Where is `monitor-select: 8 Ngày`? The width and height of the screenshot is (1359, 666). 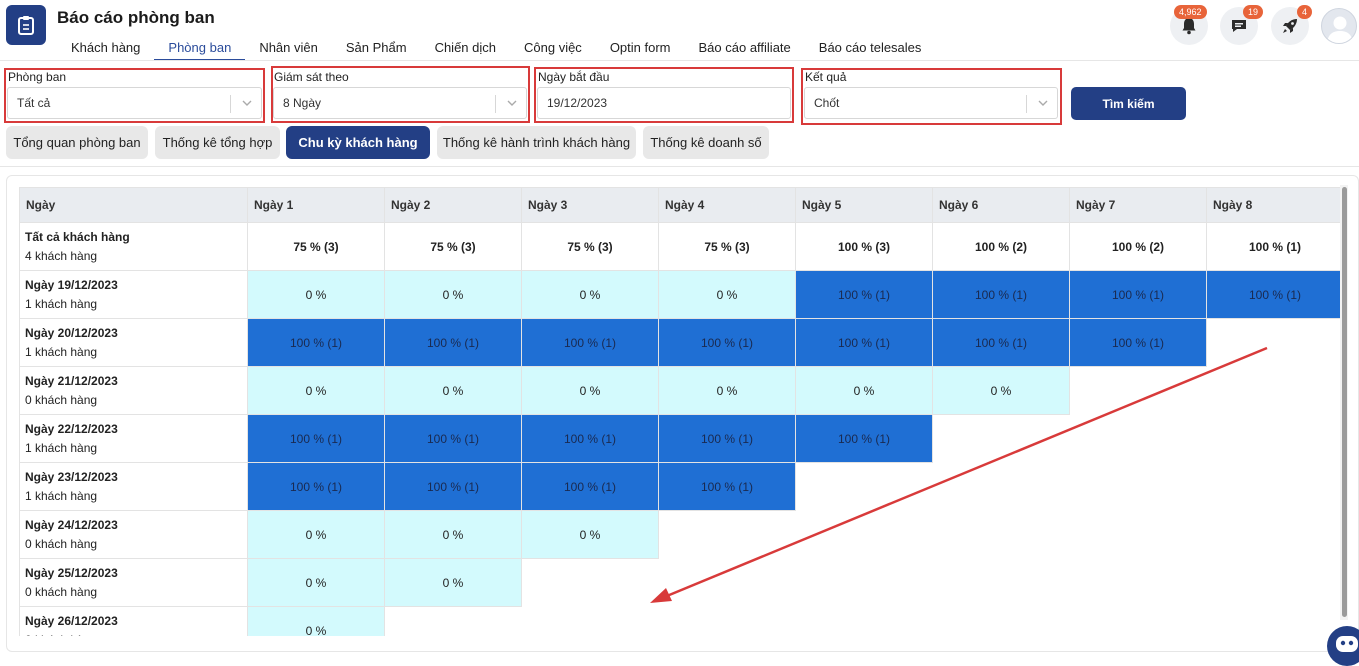
monitor-select: 8 Ngày is located at coordinates (400, 103).